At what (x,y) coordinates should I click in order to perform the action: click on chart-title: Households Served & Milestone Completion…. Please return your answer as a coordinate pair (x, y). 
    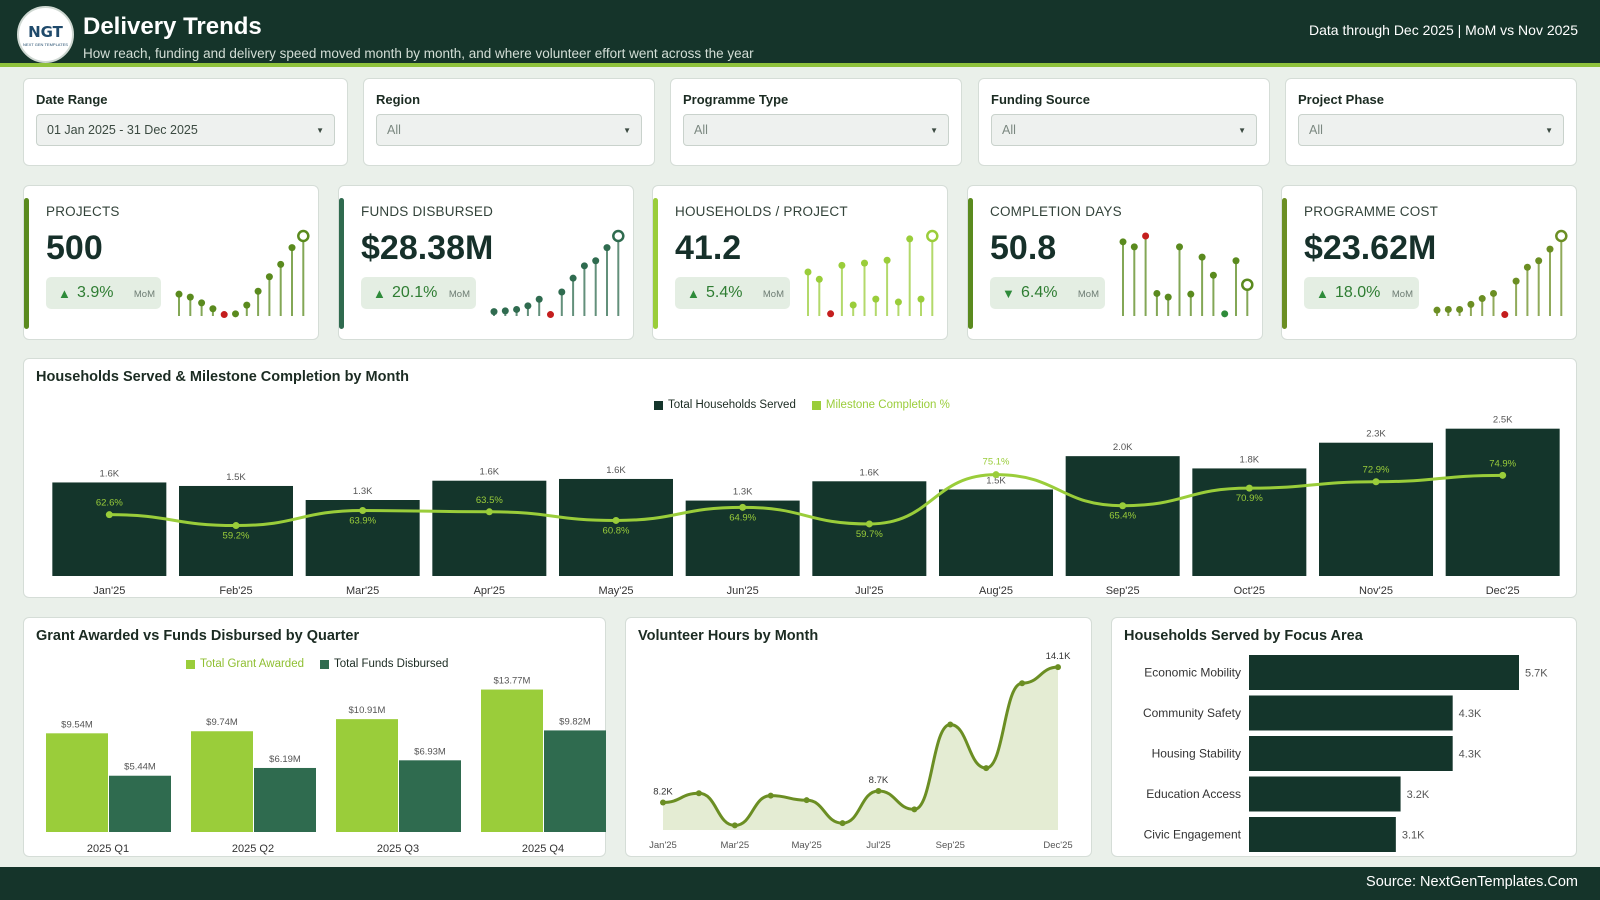
    Looking at the image, I should click on (222, 377).